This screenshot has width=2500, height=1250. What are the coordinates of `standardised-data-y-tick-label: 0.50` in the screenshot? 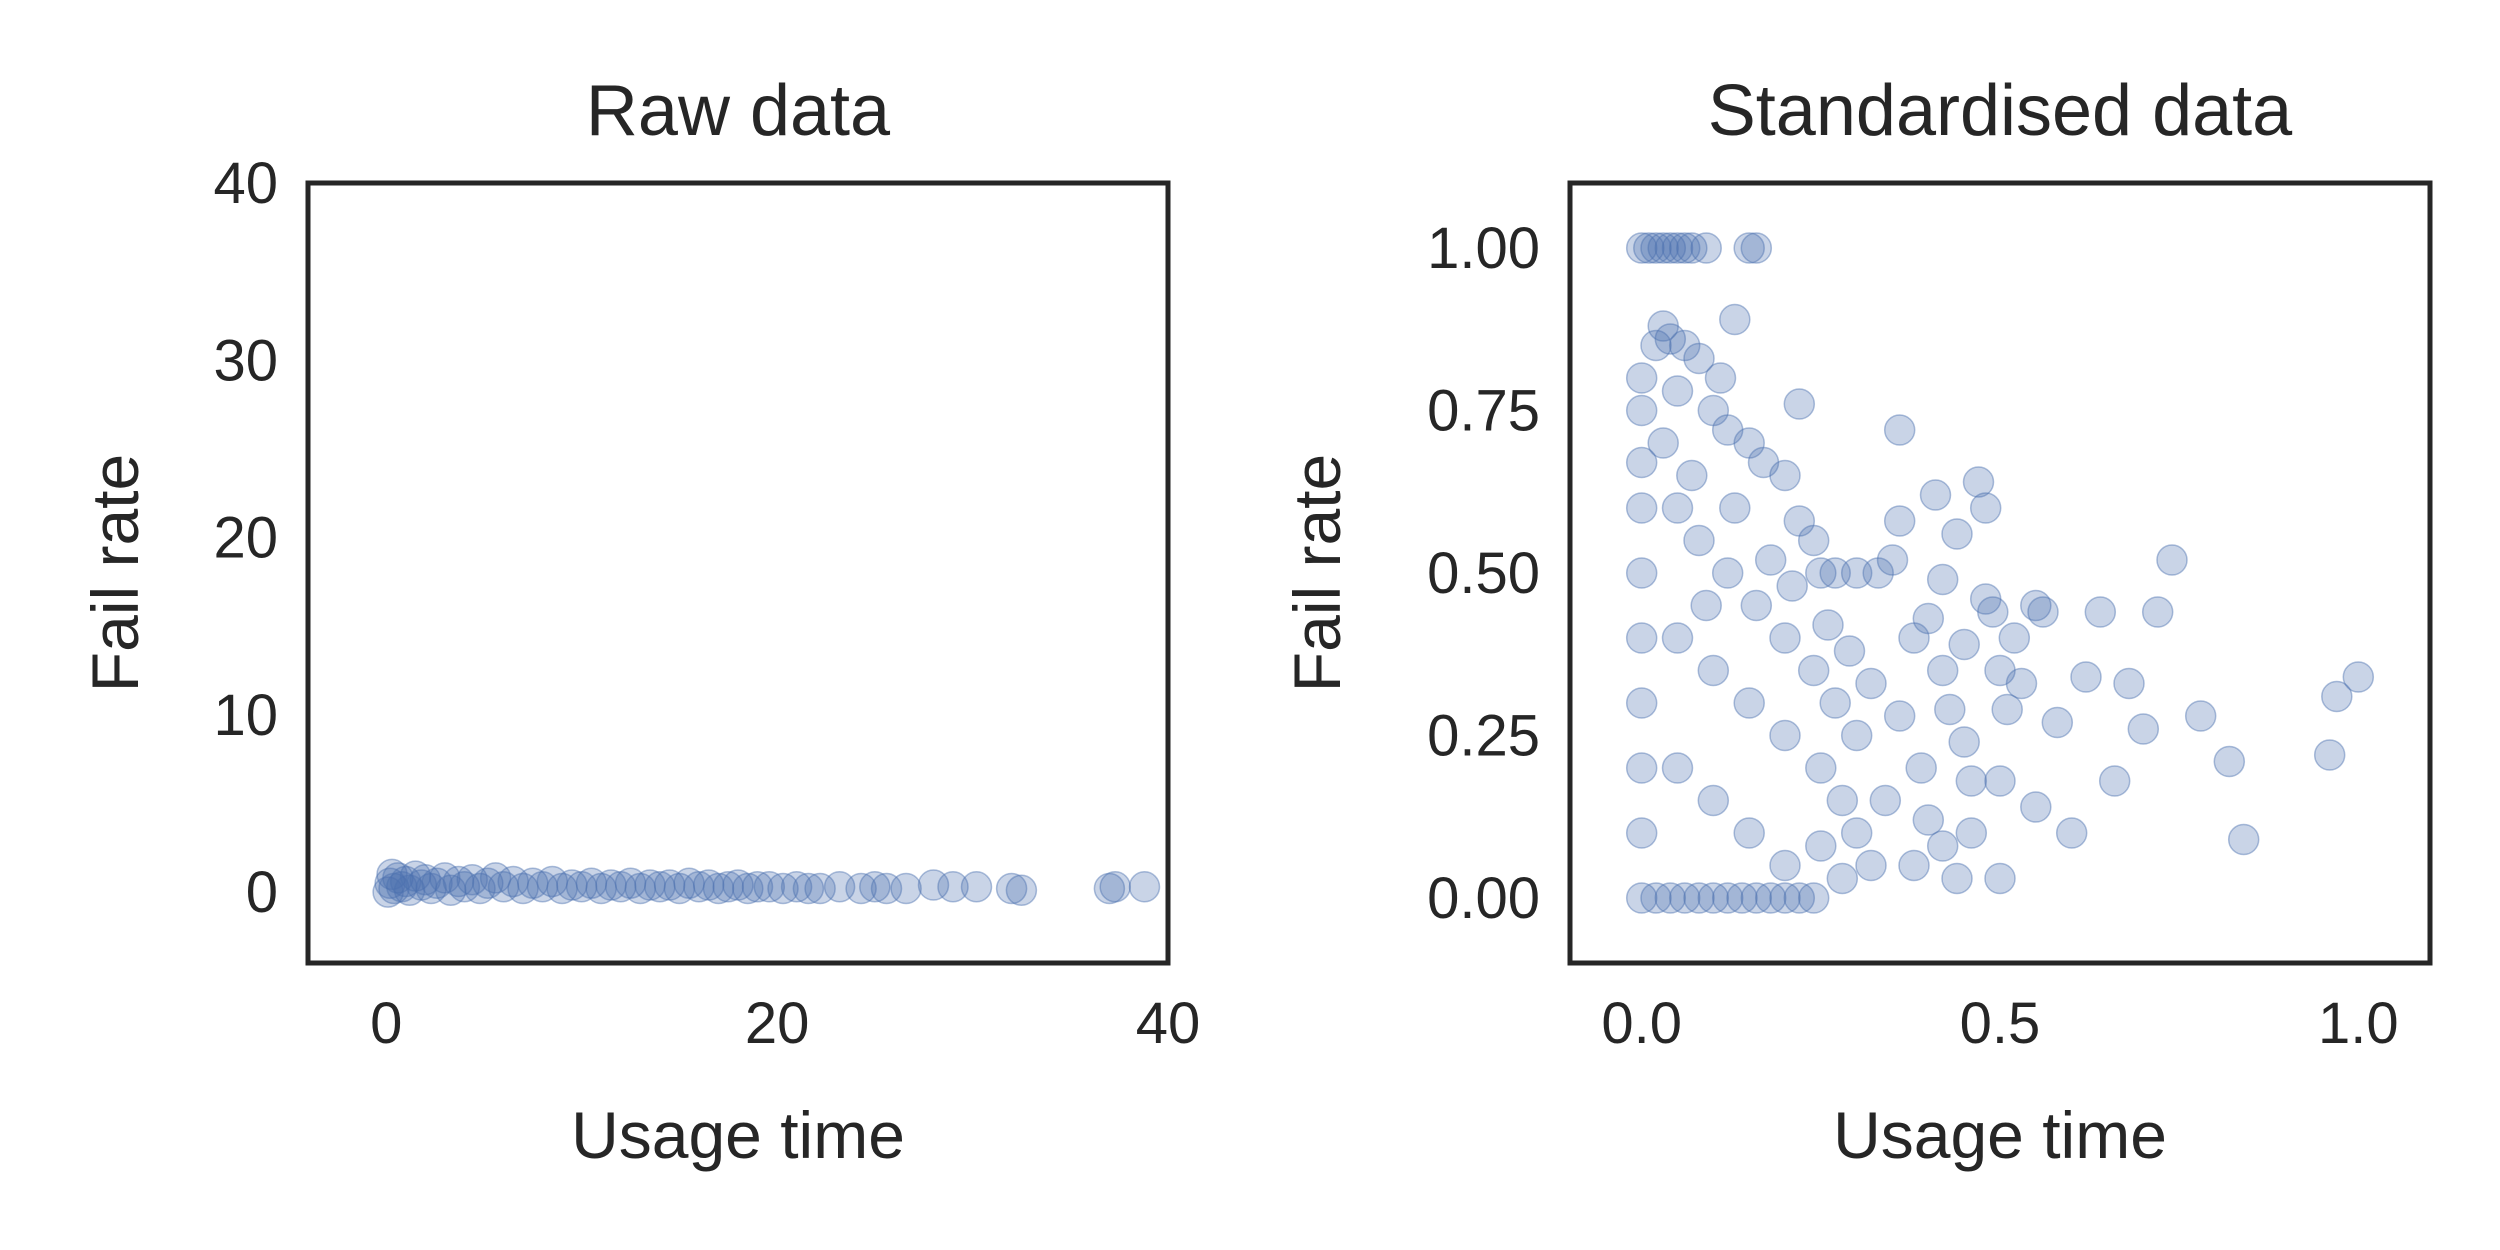 It's located at (1483, 573).